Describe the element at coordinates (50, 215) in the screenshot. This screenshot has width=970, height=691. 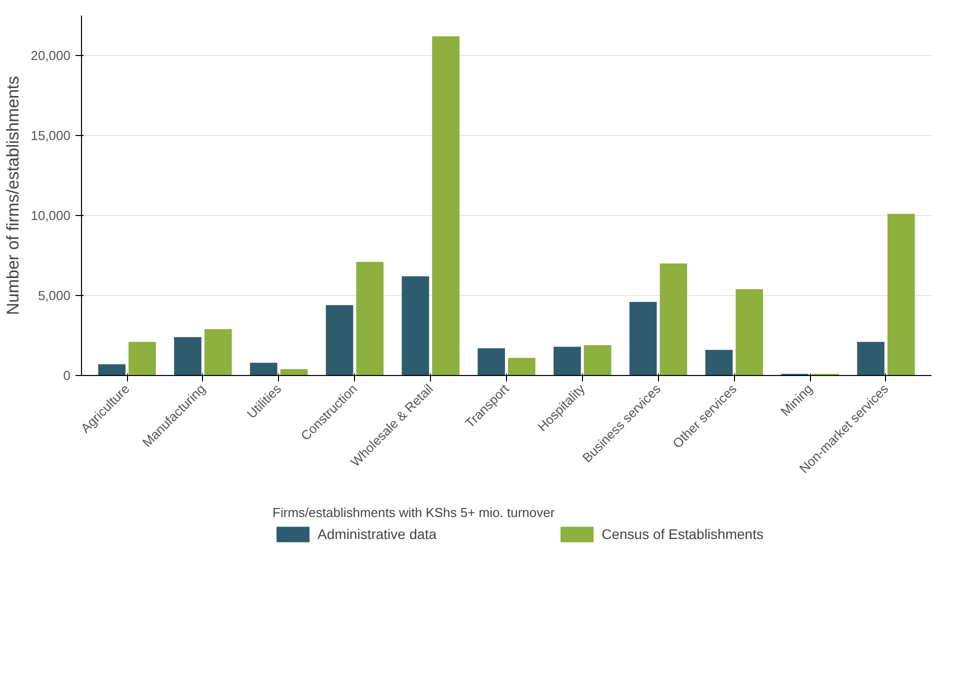
I see `y-tick-label: 10,000` at that location.